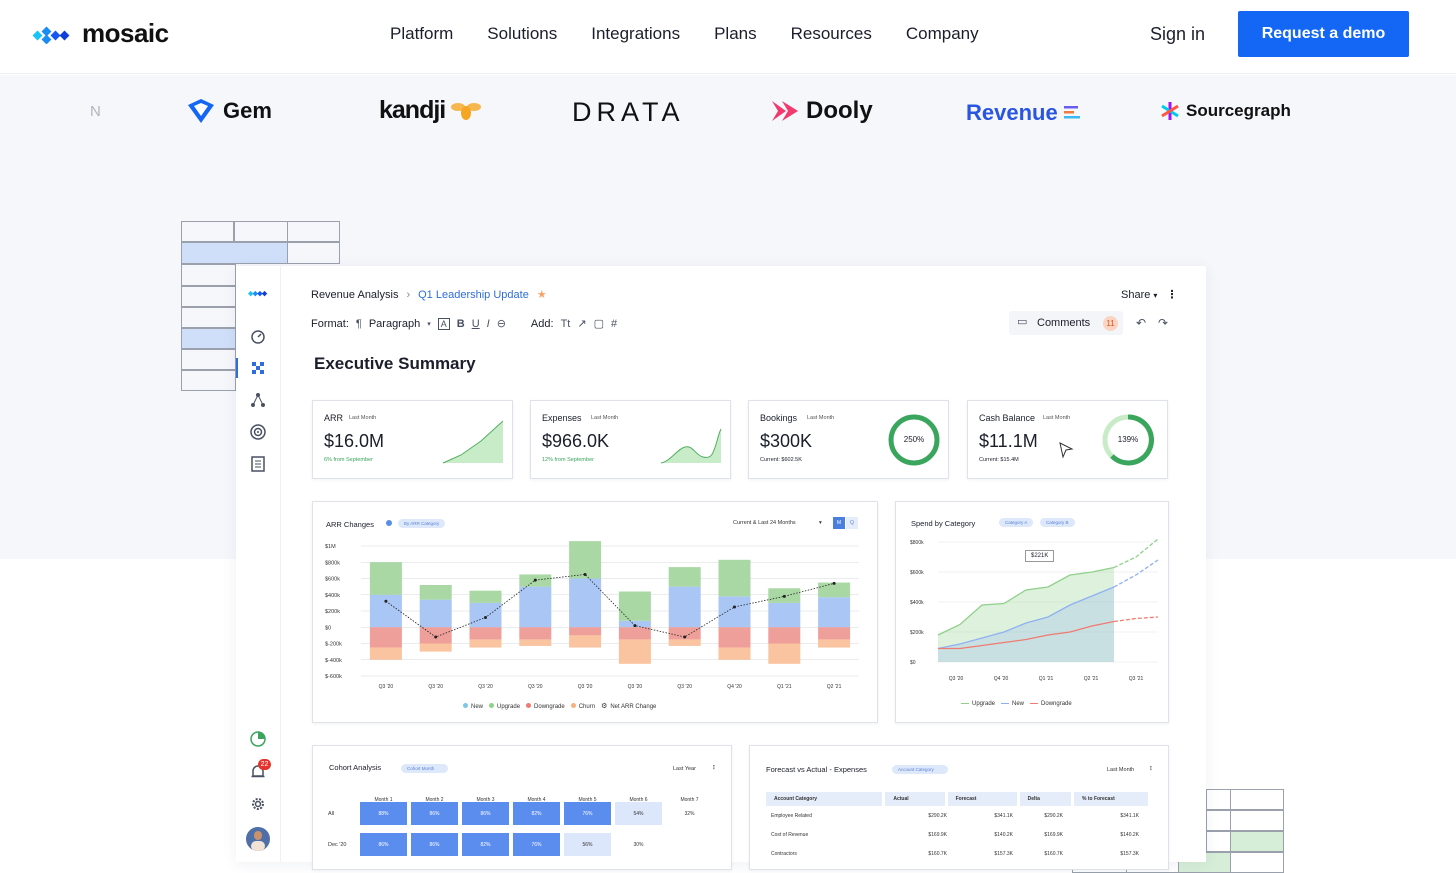 This screenshot has width=1456, height=873. I want to click on paragraph-style-select: Paragraph, so click(394, 323).